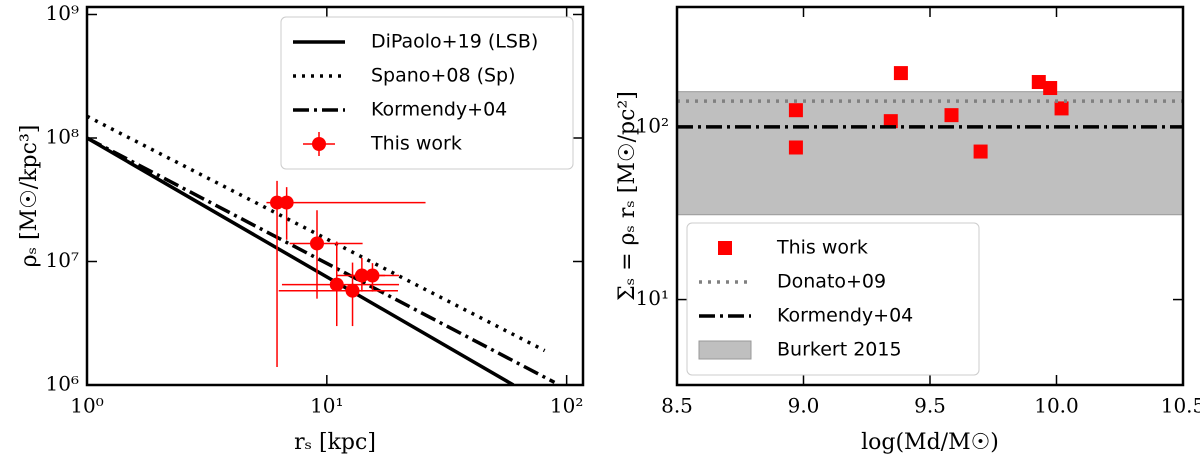 Image resolution: width=1200 pixels, height=465 pixels. Describe the element at coordinates (652, 125) in the screenshot. I see `y-tick-label: 10²` at that location.